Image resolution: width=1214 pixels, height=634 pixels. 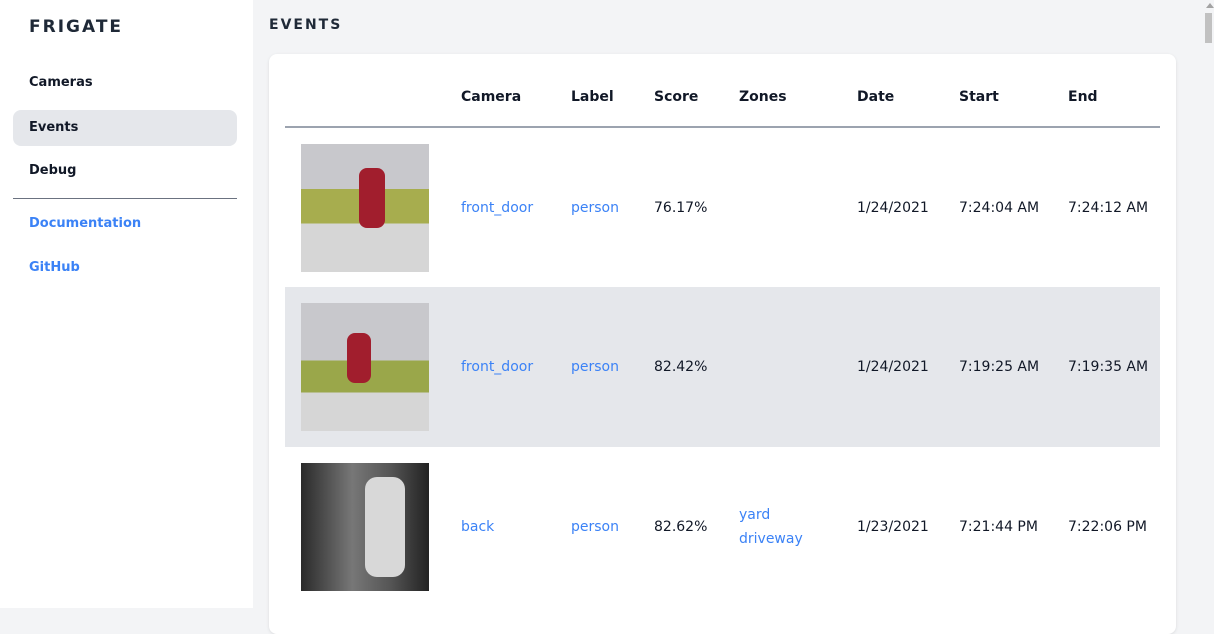 I want to click on event-score: 76.17%, so click(x=681, y=207).